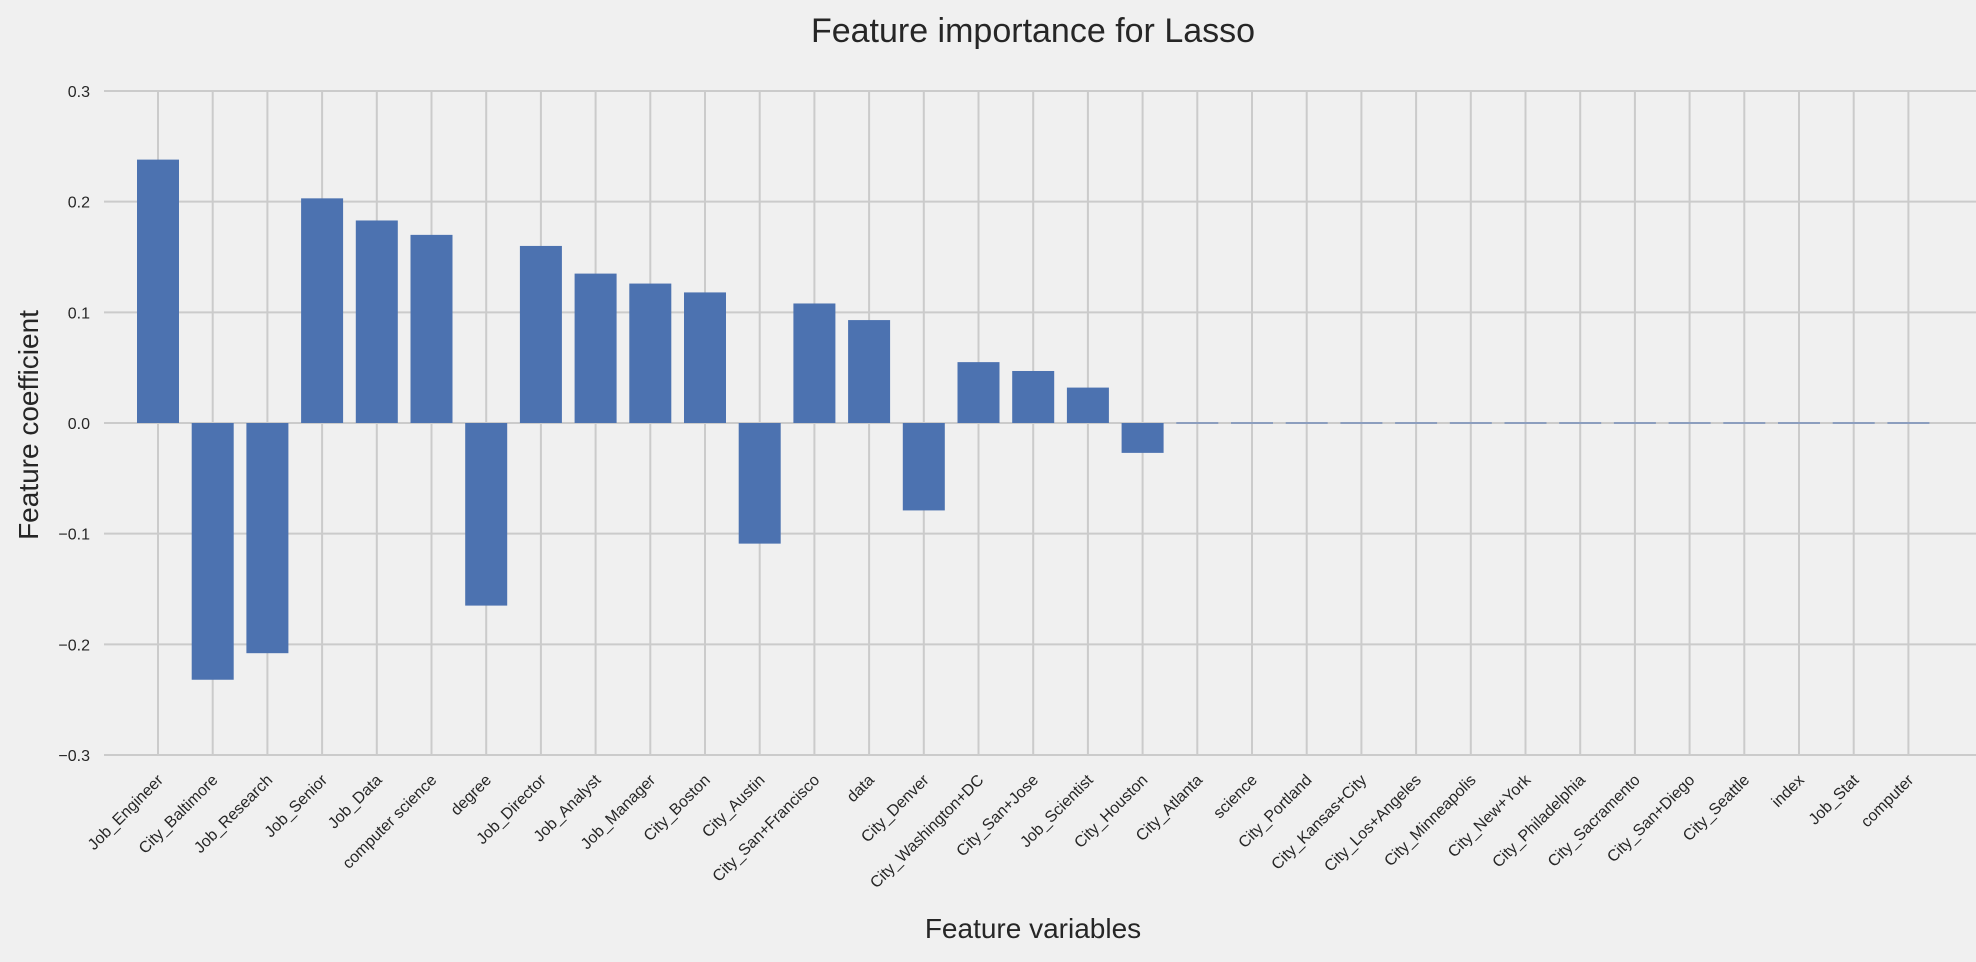 Image resolution: width=1976 pixels, height=962 pixels. What do you see at coordinates (1430, 821) in the screenshot?
I see `x-tick-label: City_Minneapolis` at bounding box center [1430, 821].